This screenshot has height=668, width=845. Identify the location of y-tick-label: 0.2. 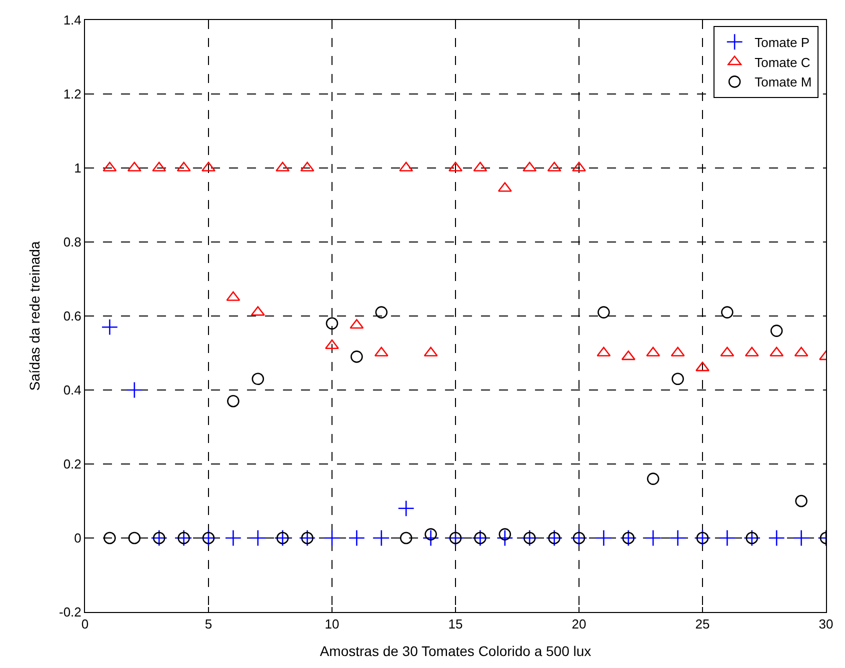
(72, 464).